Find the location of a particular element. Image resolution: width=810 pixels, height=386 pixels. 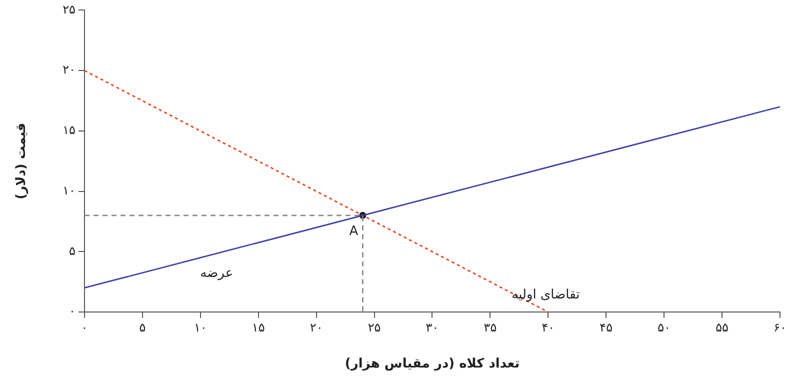

x-tick-label: ۳۵ is located at coordinates (490, 327).